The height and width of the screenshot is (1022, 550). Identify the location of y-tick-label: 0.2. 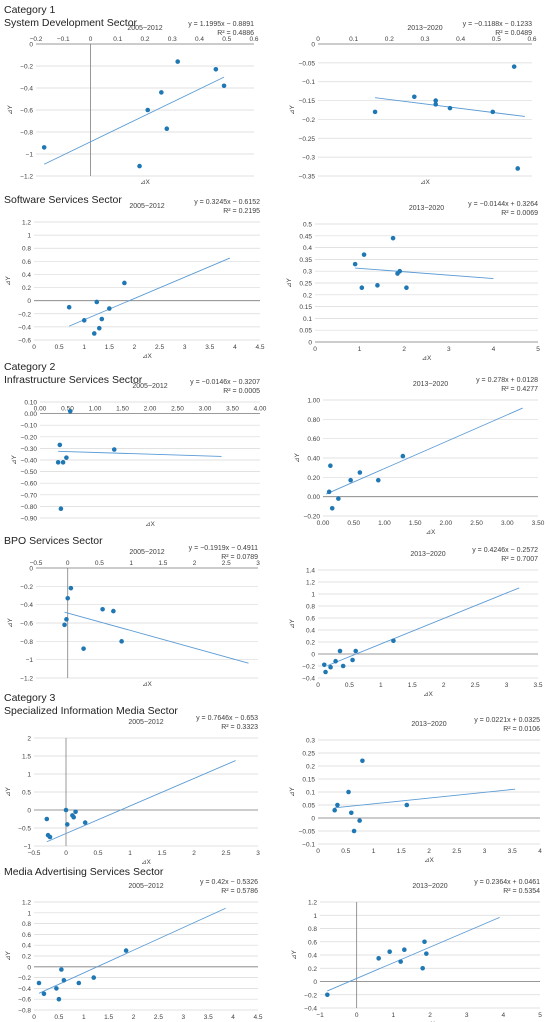
(310, 767).